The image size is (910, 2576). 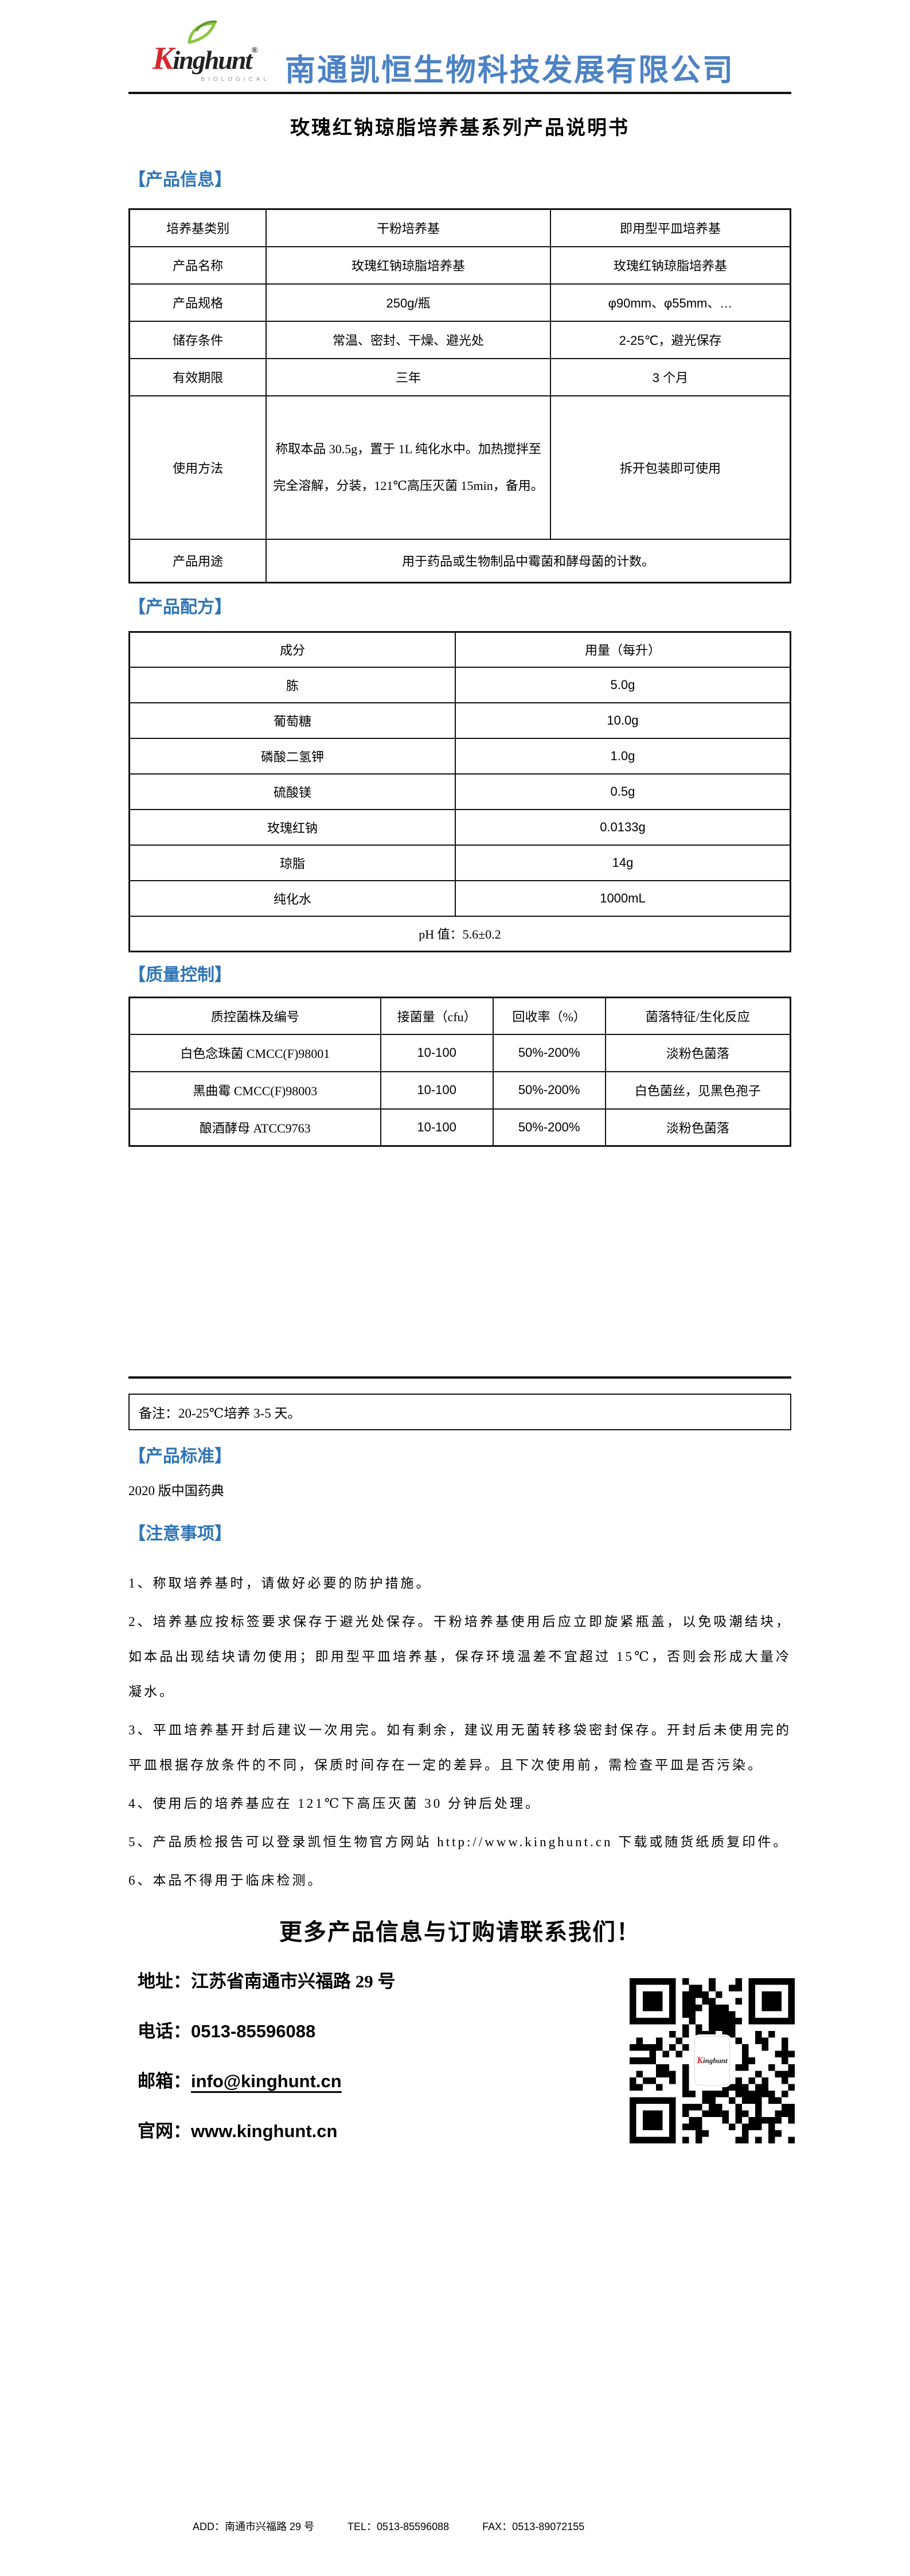 I want to click on row-label-cell: 储存条件, so click(x=197, y=339).